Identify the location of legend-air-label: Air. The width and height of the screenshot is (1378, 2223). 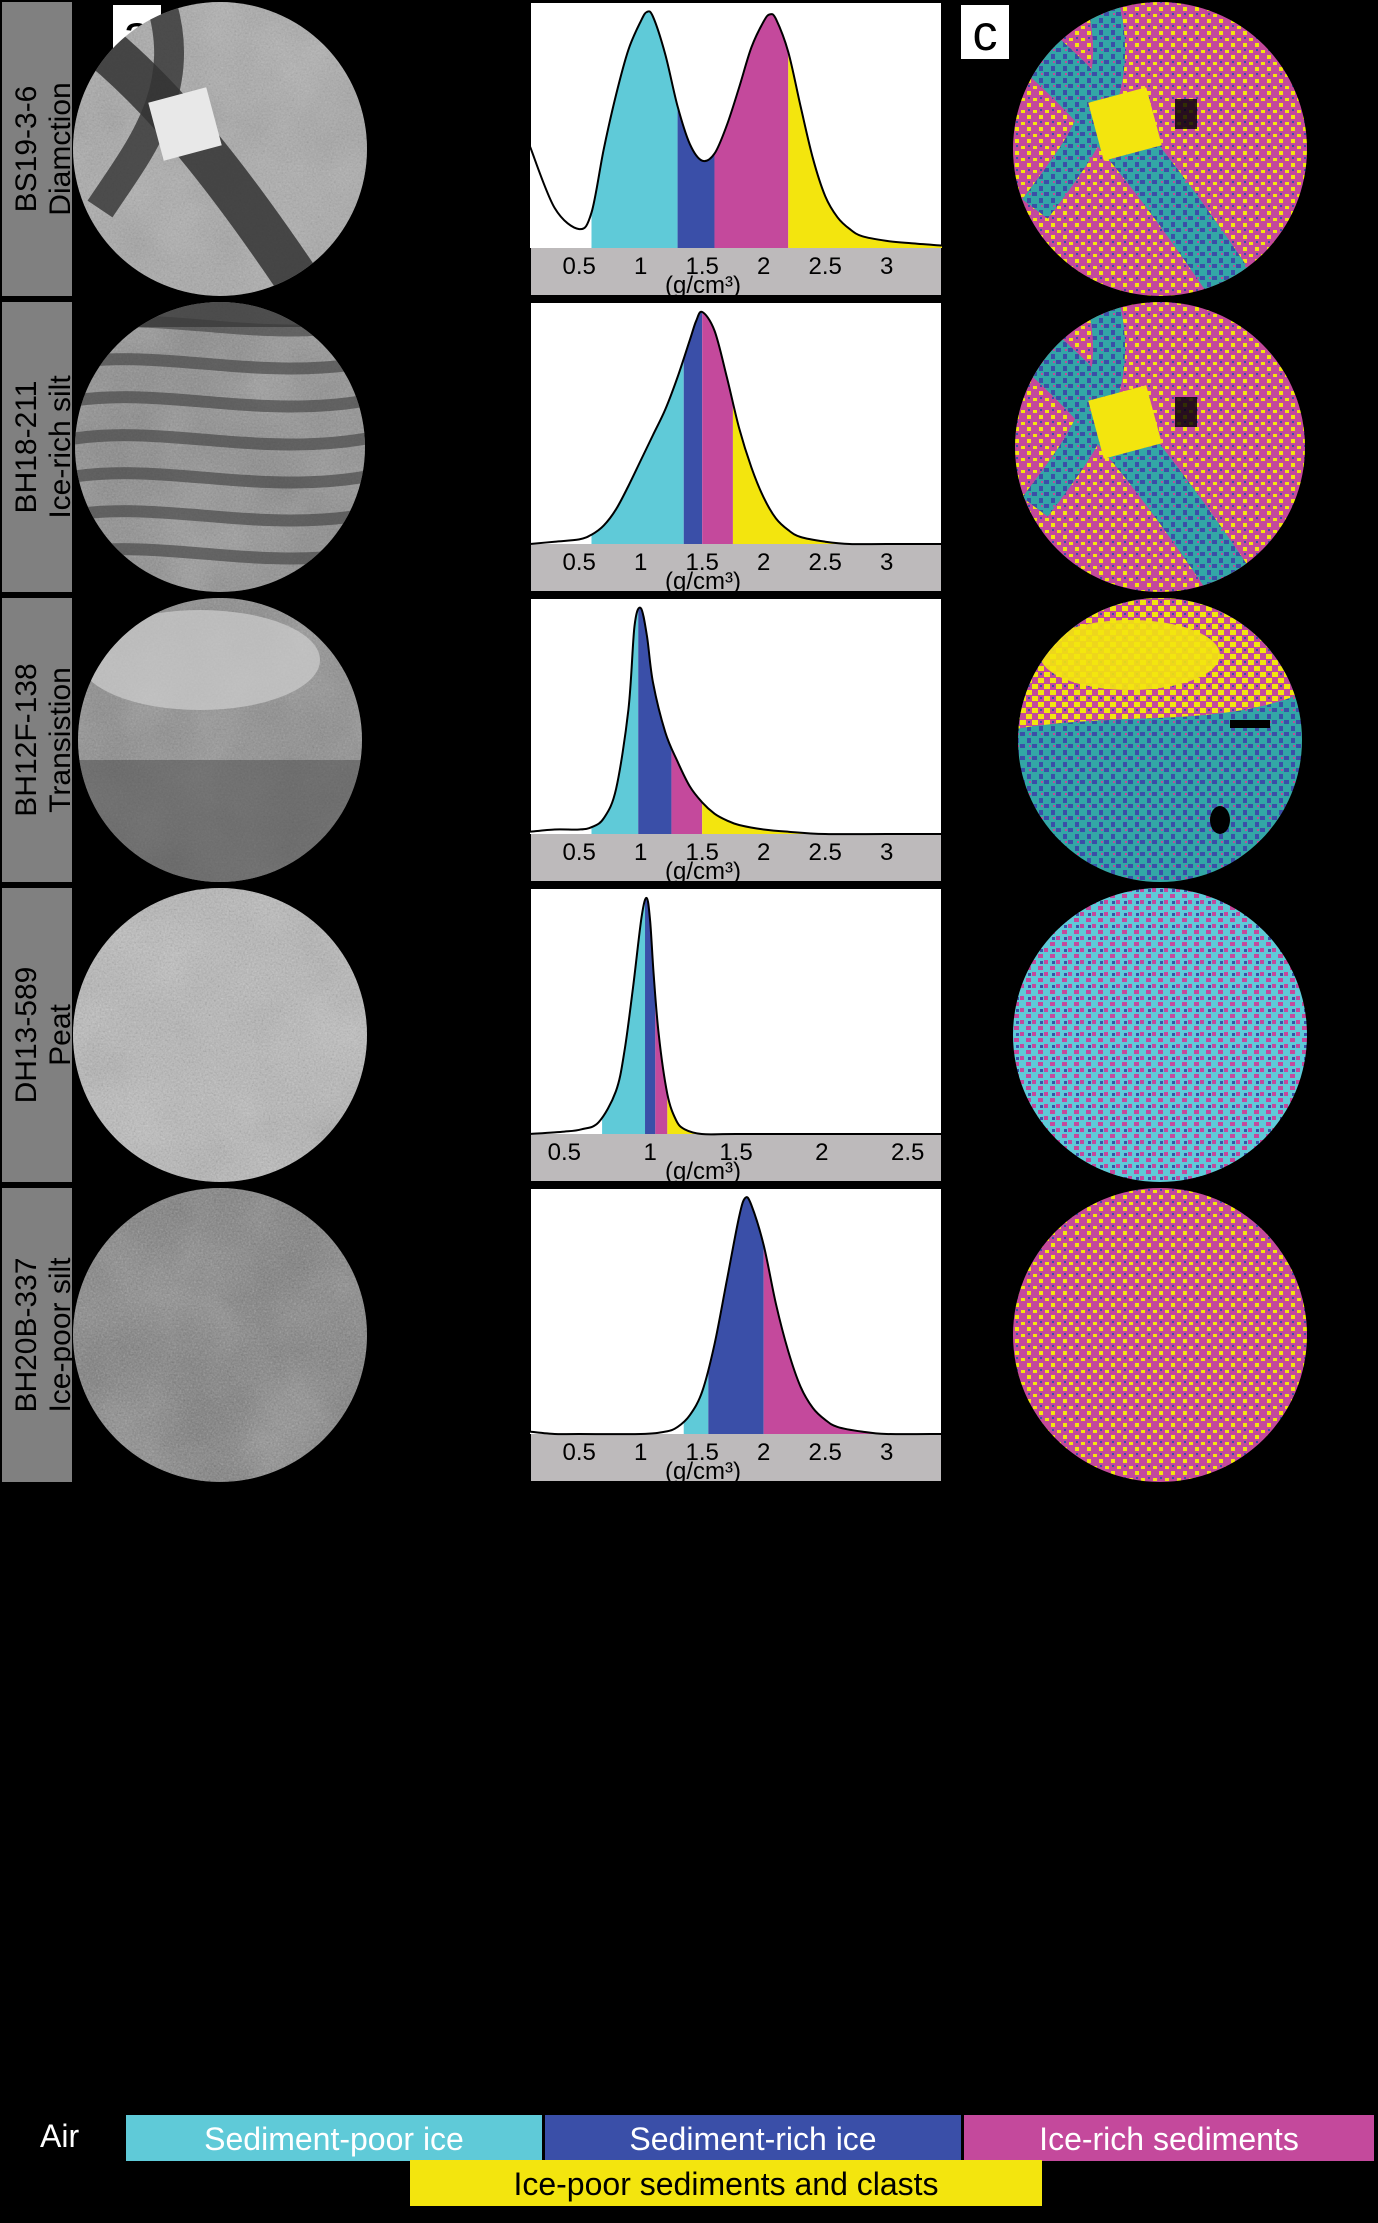
(59, 2136).